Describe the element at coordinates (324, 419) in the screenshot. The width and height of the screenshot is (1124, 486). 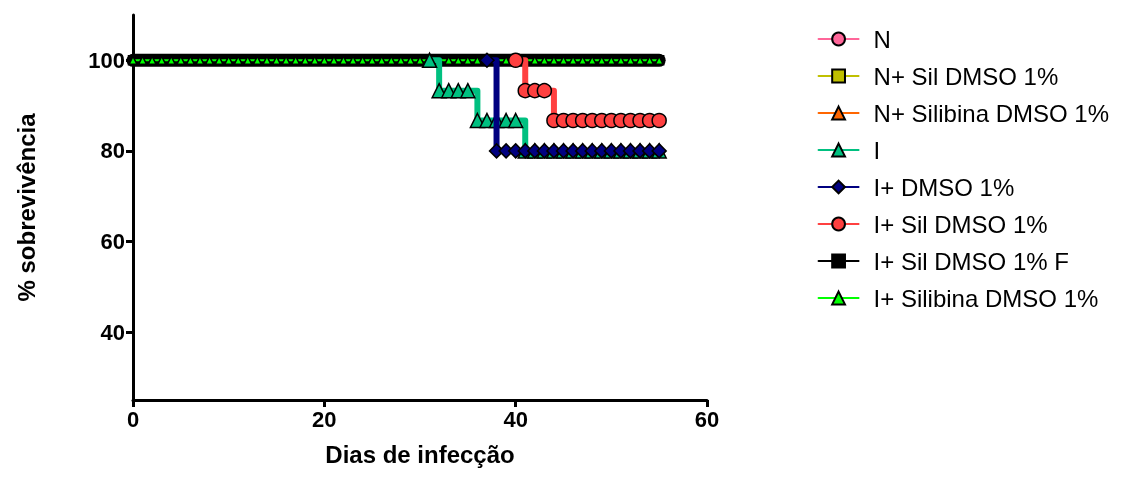
I see `x-tick-label: 20` at that location.